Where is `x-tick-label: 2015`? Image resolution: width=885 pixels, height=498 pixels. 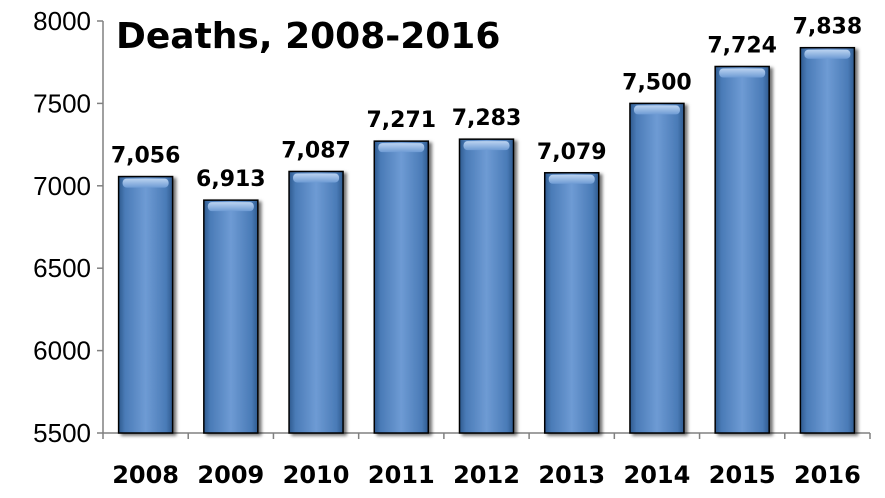 x-tick-label: 2015 is located at coordinates (742, 475).